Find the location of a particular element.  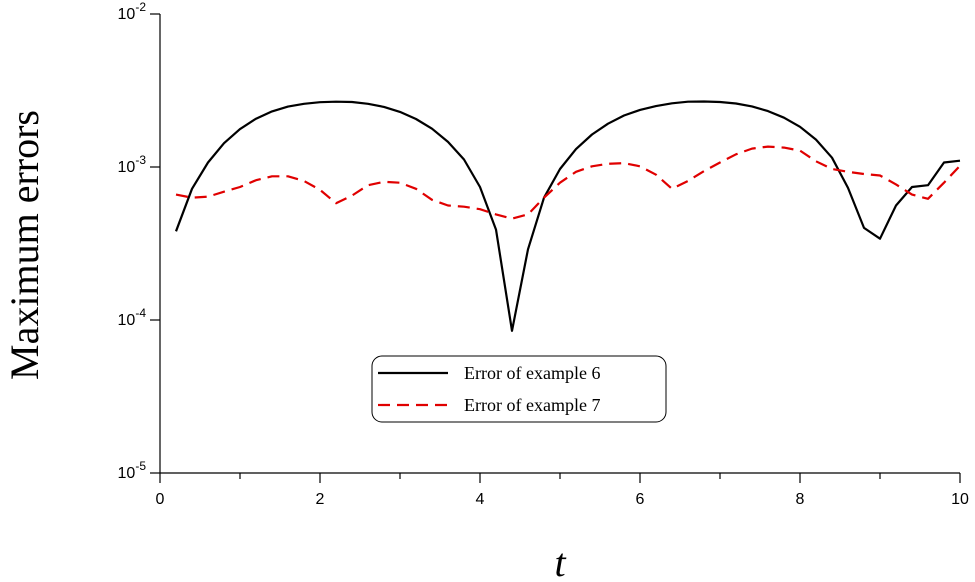

x-tick-label: 8 is located at coordinates (800, 499).